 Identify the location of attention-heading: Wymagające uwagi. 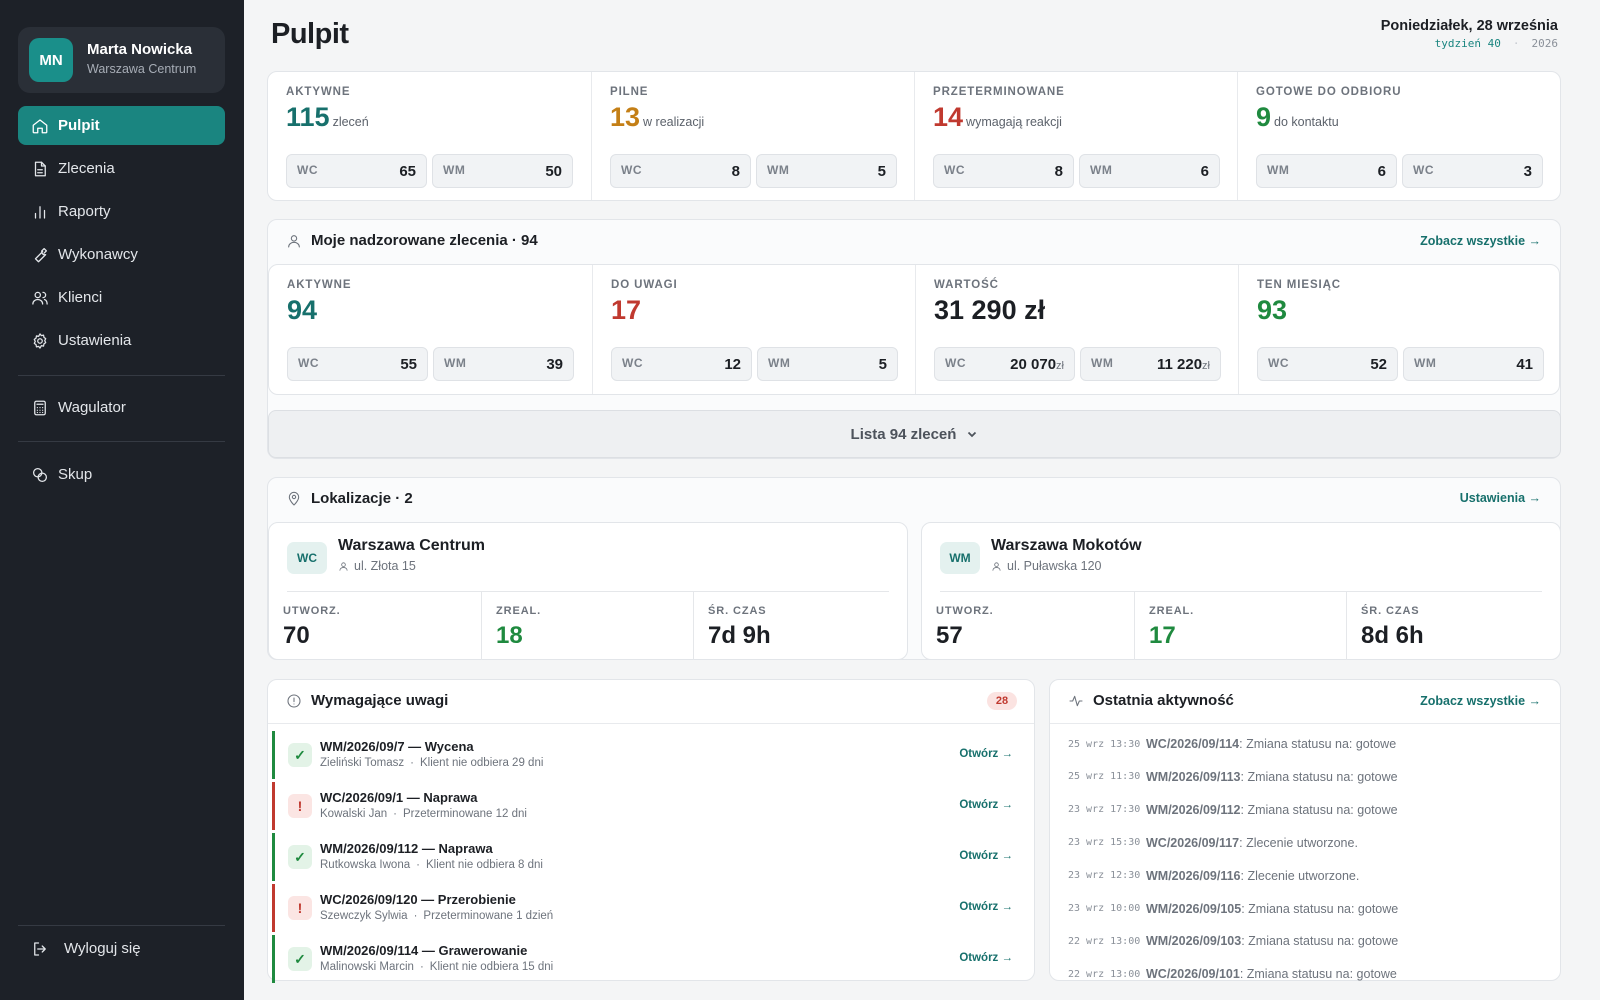
(367, 700).